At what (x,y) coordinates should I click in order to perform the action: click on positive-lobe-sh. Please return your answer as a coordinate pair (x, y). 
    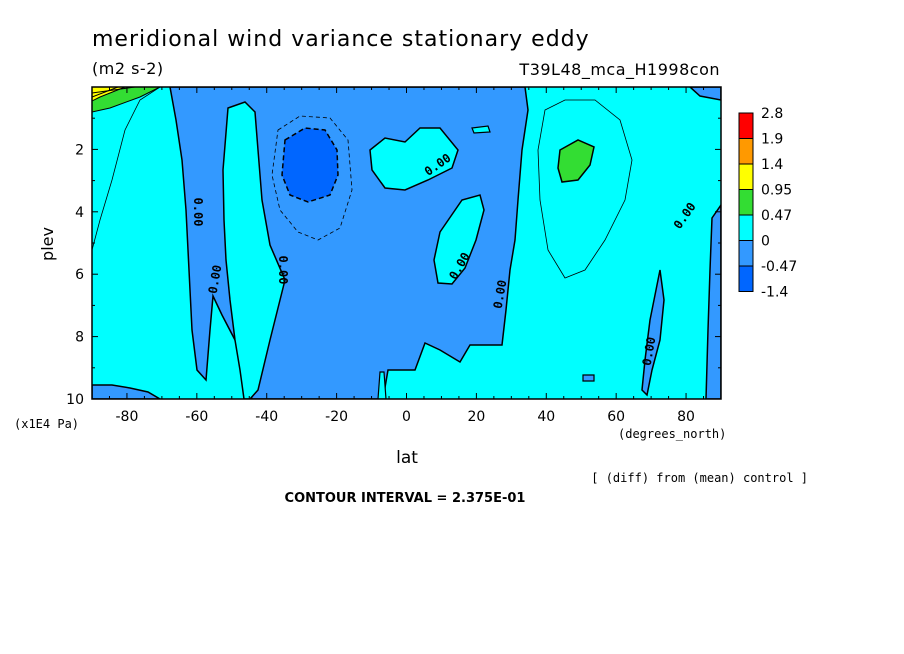
    Looking at the image, I should click on (254, 250).